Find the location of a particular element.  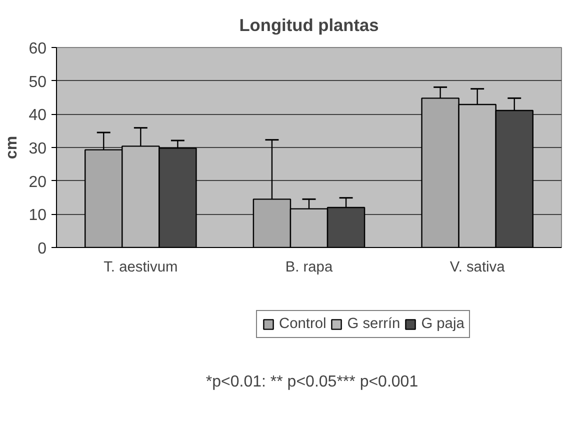

chart-title: Longitud plantas is located at coordinates (309, 25).